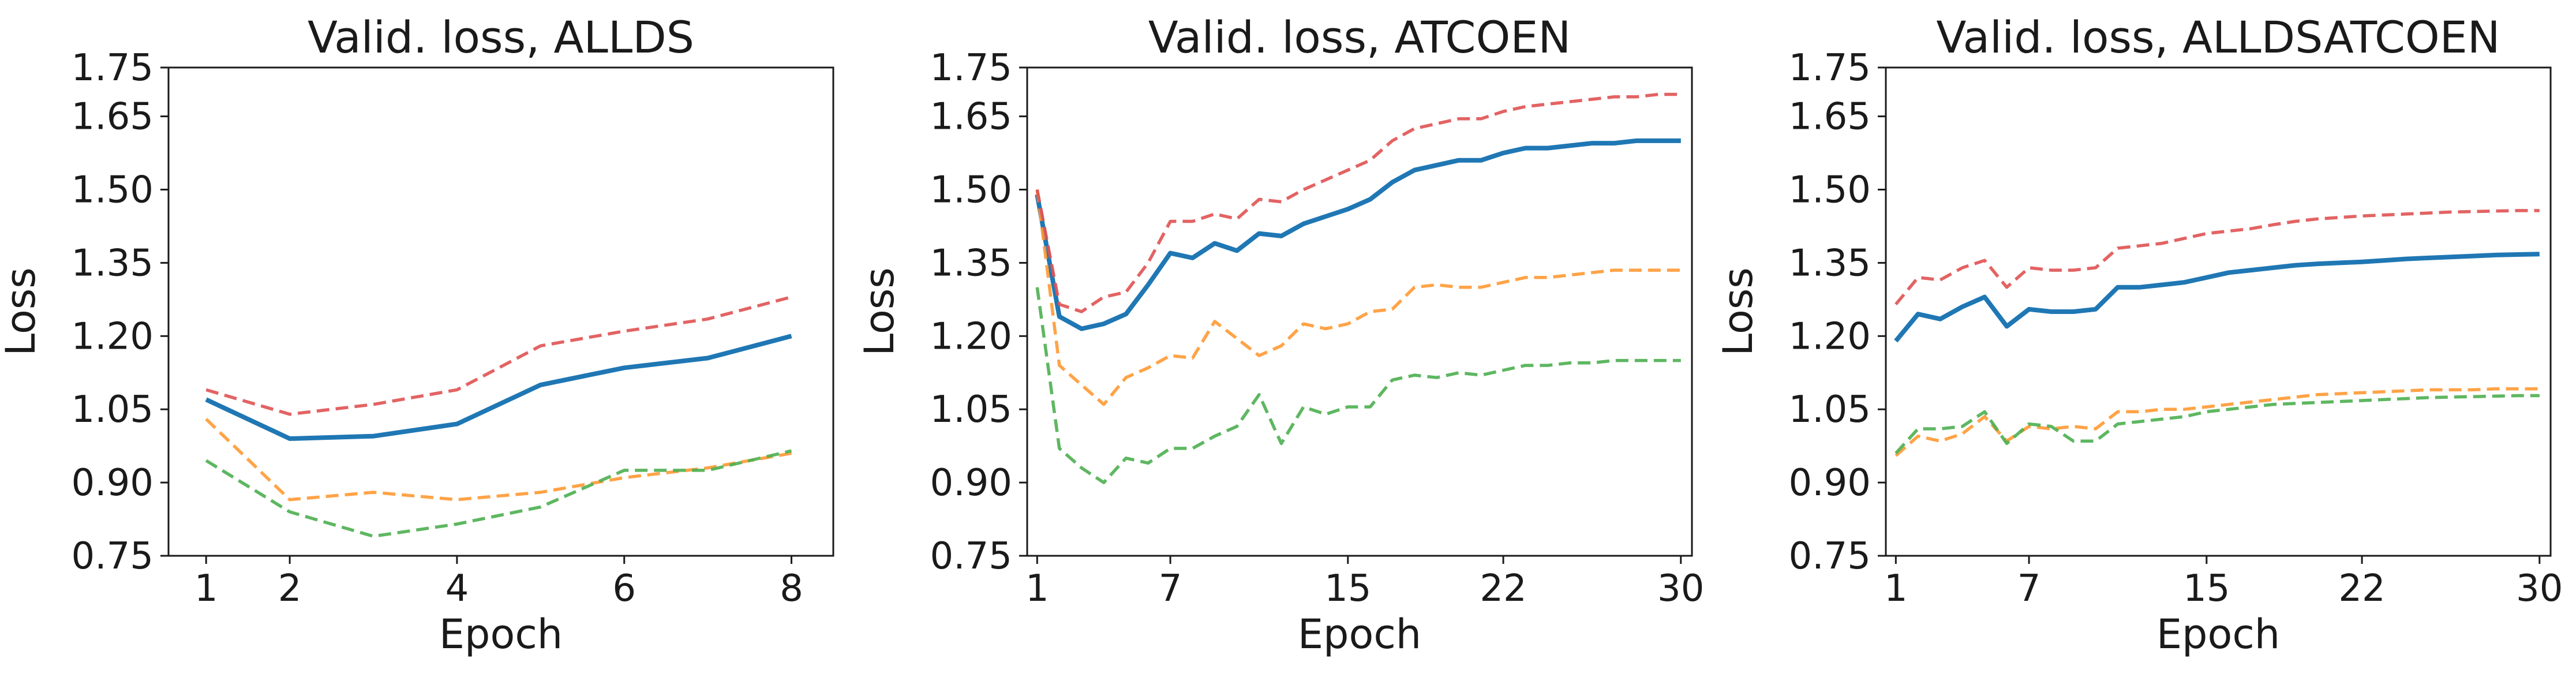 The width and height of the screenshot is (2576, 677). Describe the element at coordinates (290, 588) in the screenshot. I see `x-tick-label: 2` at that location.